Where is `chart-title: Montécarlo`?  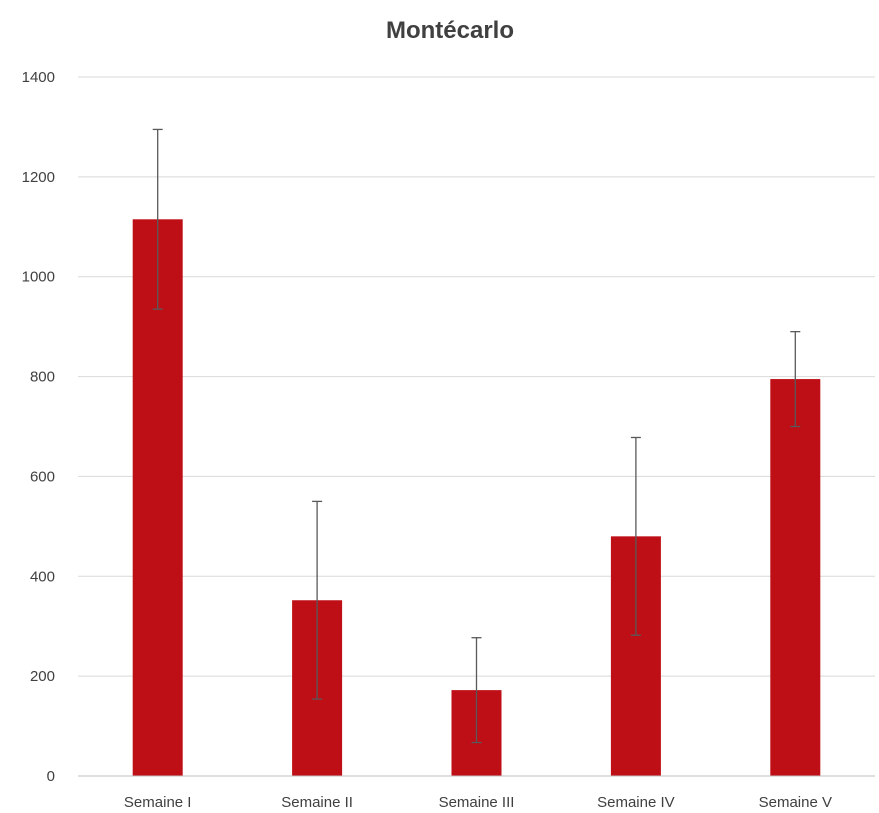 chart-title: Montécarlo is located at coordinates (450, 30).